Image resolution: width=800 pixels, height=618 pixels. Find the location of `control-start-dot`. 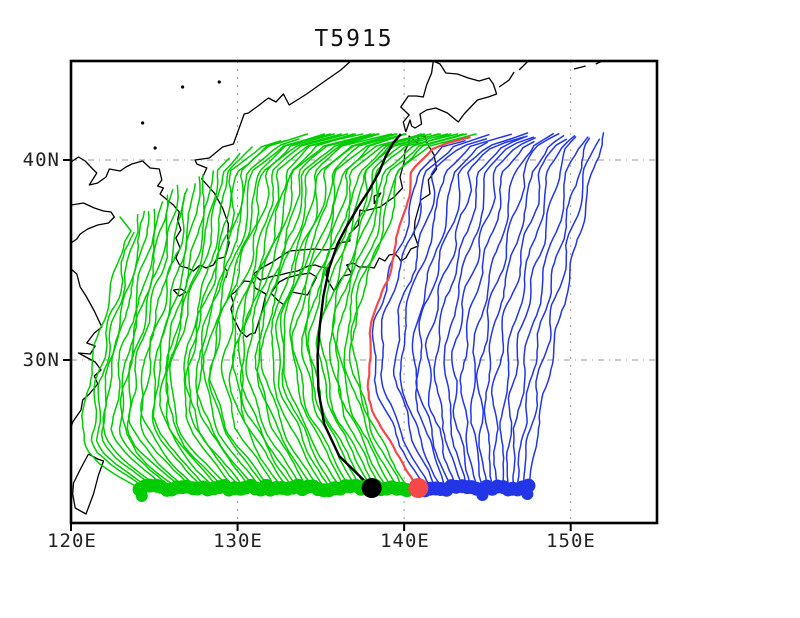

control-start-dot is located at coordinates (418, 488).